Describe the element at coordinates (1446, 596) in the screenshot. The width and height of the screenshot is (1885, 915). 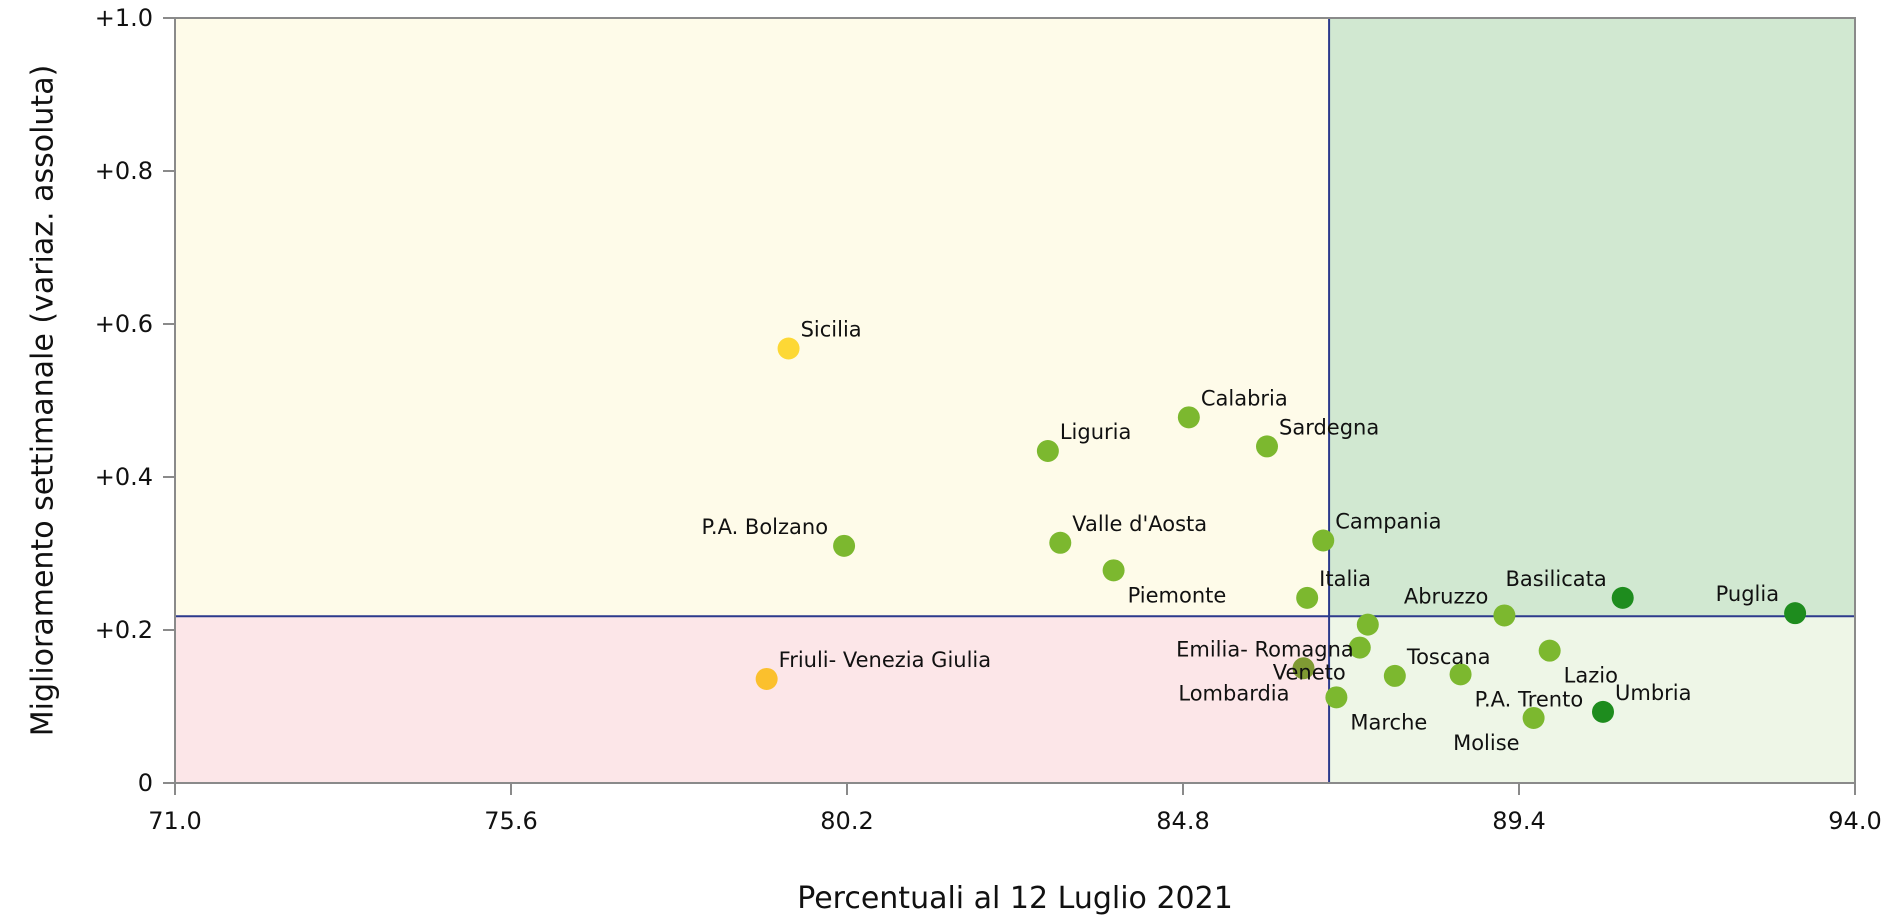
I see `point-label-abruzzo: Abruzzo` at that location.